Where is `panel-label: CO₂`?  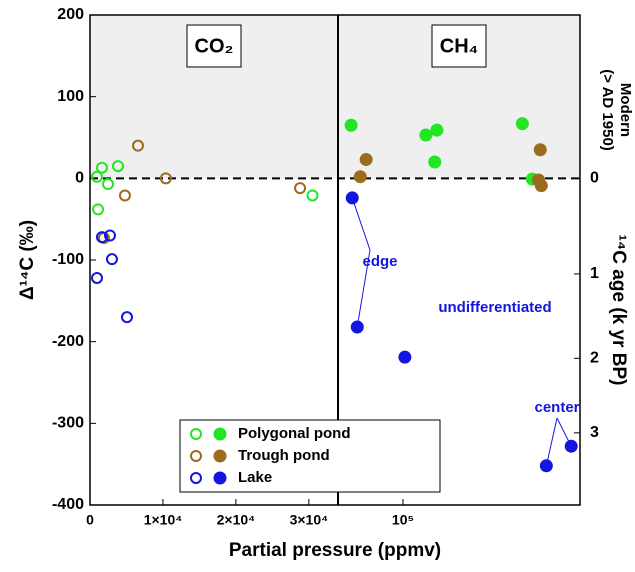 panel-label: CO₂ is located at coordinates (214, 46).